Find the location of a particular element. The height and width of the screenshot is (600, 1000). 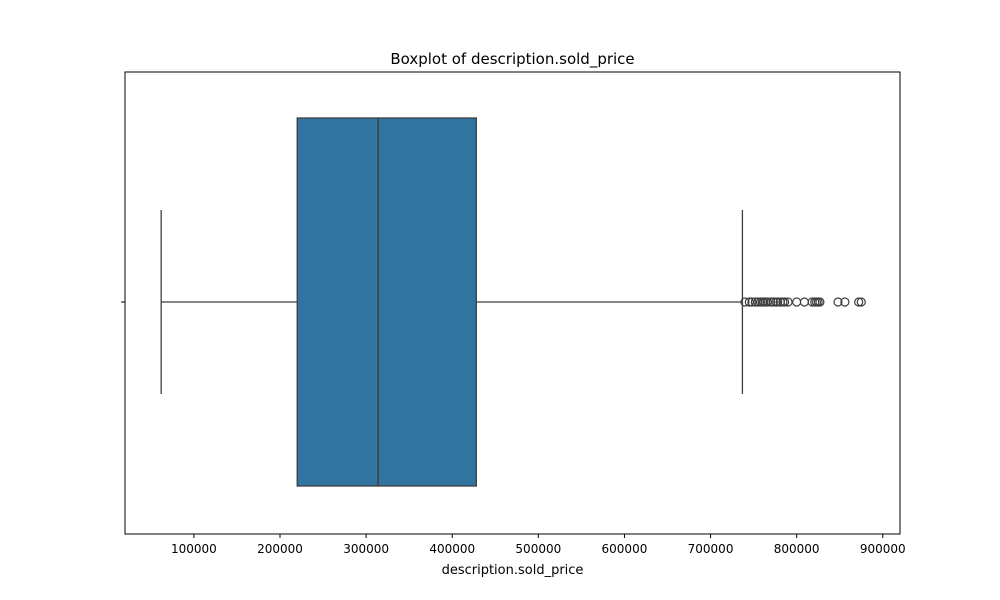

x-tick-label: 300000 is located at coordinates (366, 549).